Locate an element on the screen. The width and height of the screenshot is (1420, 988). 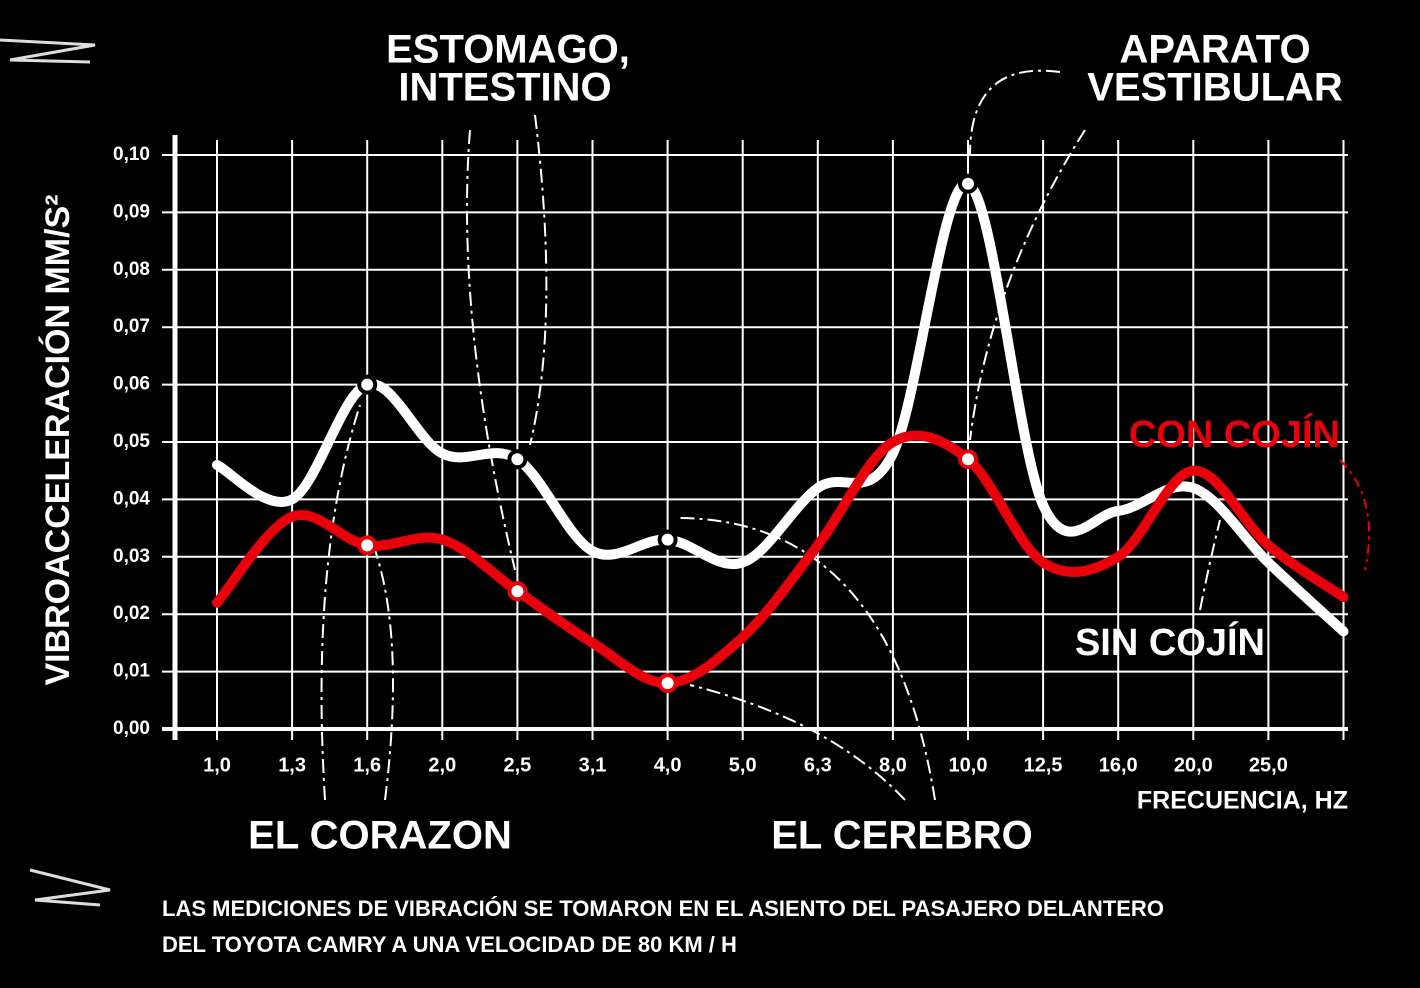
x-tick-label: 2,5 is located at coordinates (517, 765).